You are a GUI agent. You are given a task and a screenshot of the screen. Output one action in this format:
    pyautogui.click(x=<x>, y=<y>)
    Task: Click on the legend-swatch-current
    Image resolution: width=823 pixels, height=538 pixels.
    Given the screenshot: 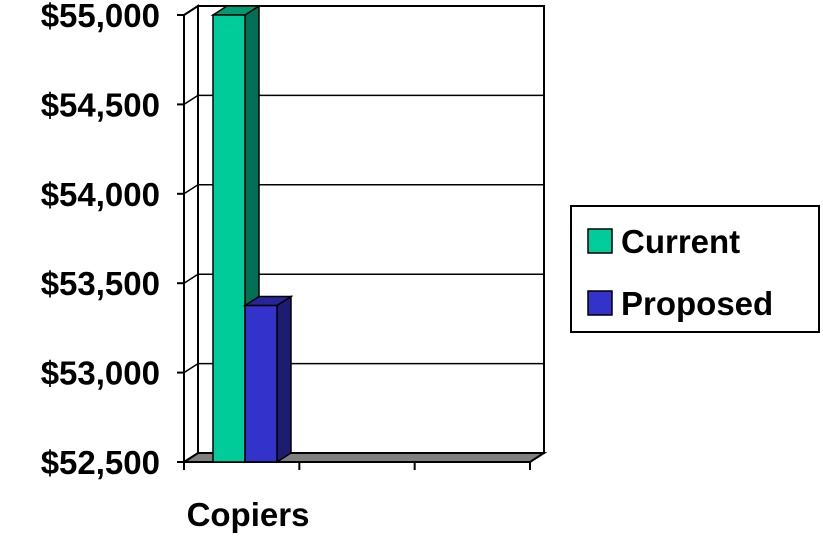 What is the action you would take?
    pyautogui.click(x=600, y=241)
    